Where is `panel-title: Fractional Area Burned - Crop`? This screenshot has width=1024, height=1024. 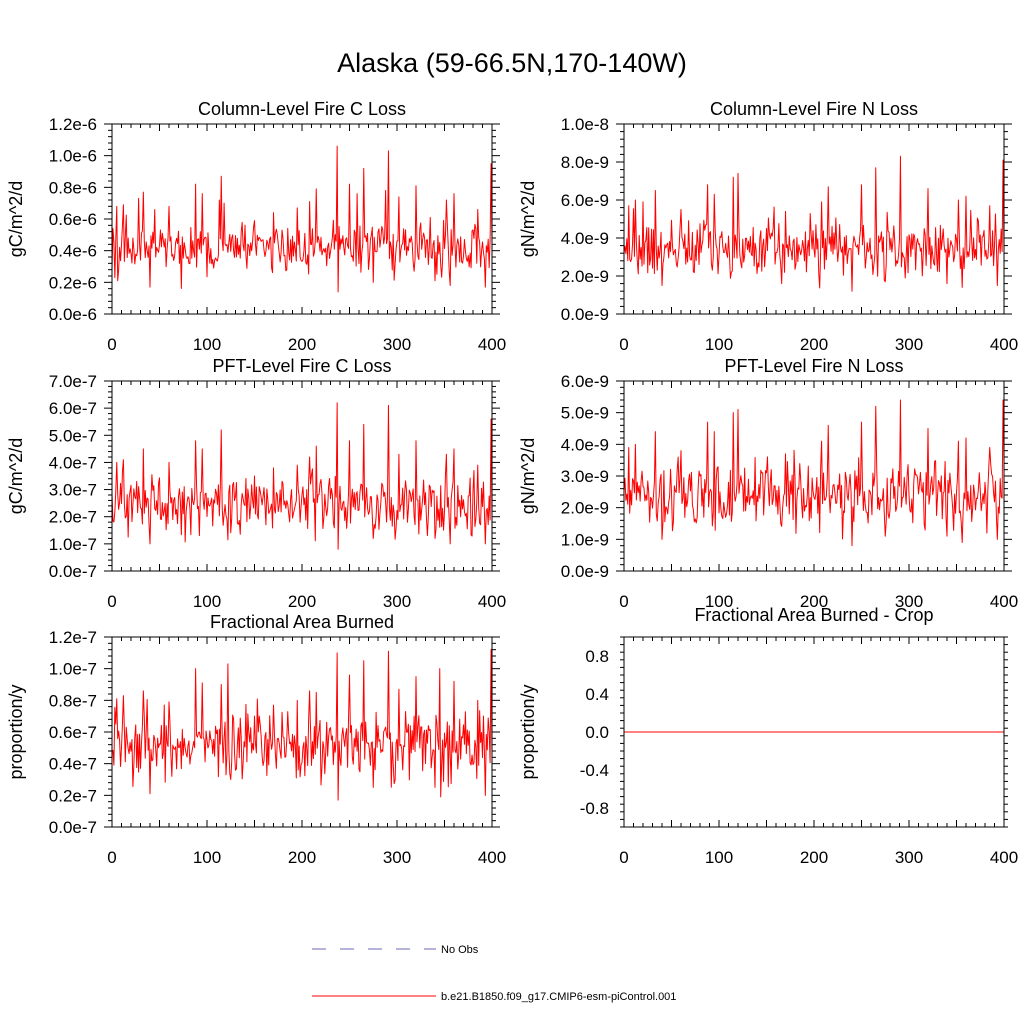
panel-title: Fractional Area Burned - Crop is located at coordinates (813, 615).